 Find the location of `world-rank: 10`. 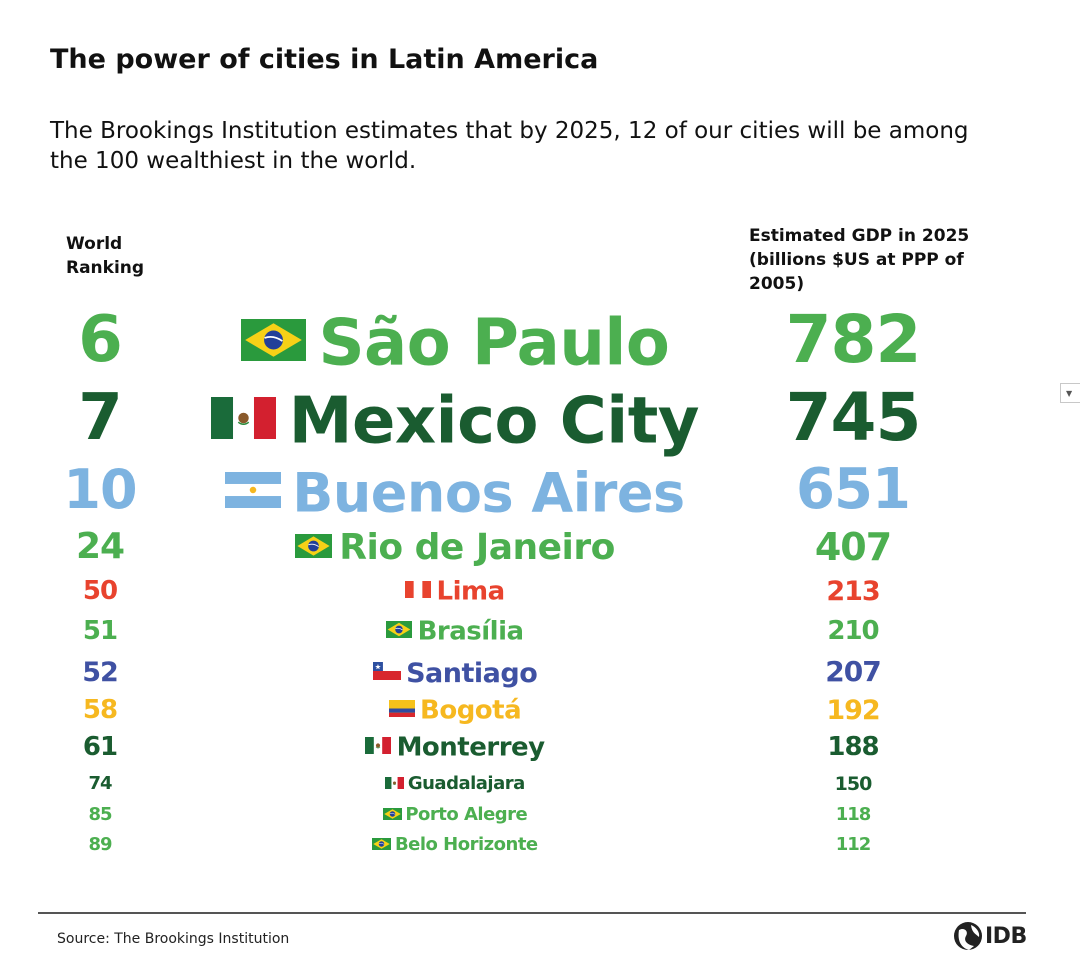

world-rank: 10 is located at coordinates (100, 489).